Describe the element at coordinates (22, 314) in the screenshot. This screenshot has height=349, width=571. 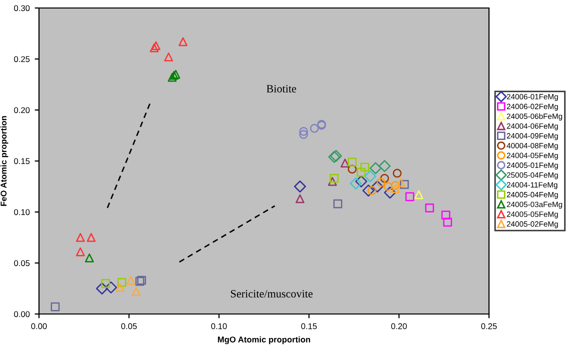
I see `y-tick-label: 0.00` at that location.